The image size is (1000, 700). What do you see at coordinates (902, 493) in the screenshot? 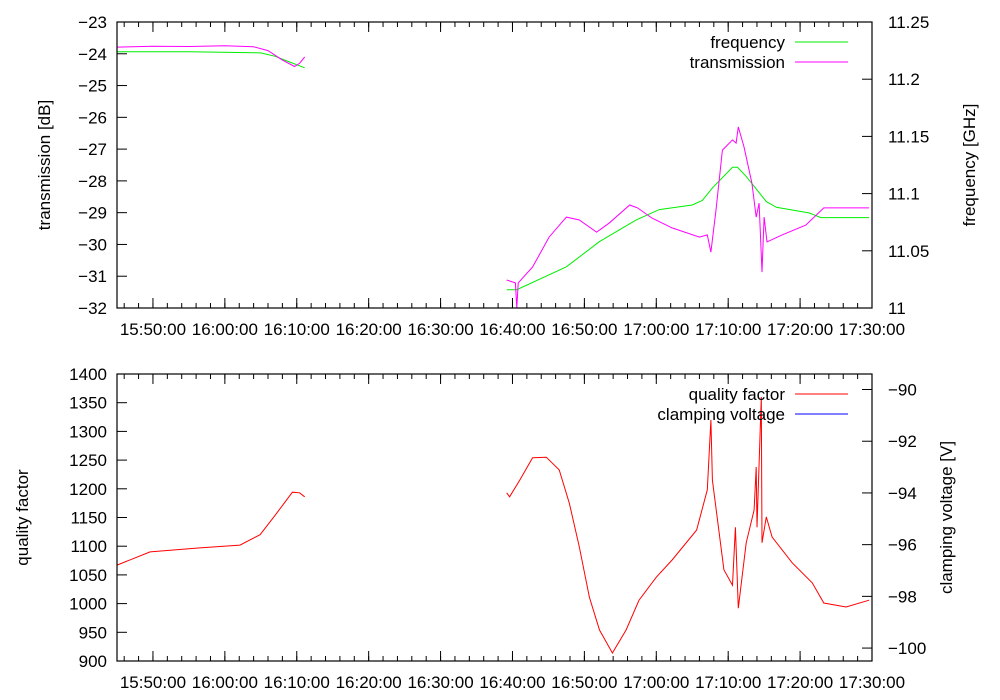
I see `y2-tick-label: −94` at bounding box center [902, 493].